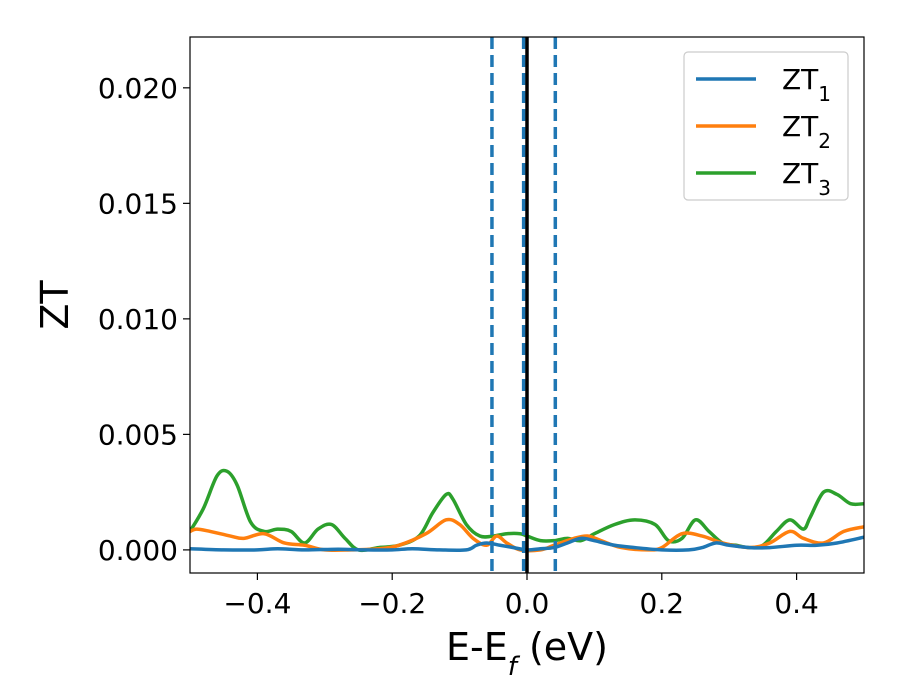 This screenshot has width=900, height=700. What do you see at coordinates (527, 544) in the screenshot?
I see `series-line-zt1` at bounding box center [527, 544].